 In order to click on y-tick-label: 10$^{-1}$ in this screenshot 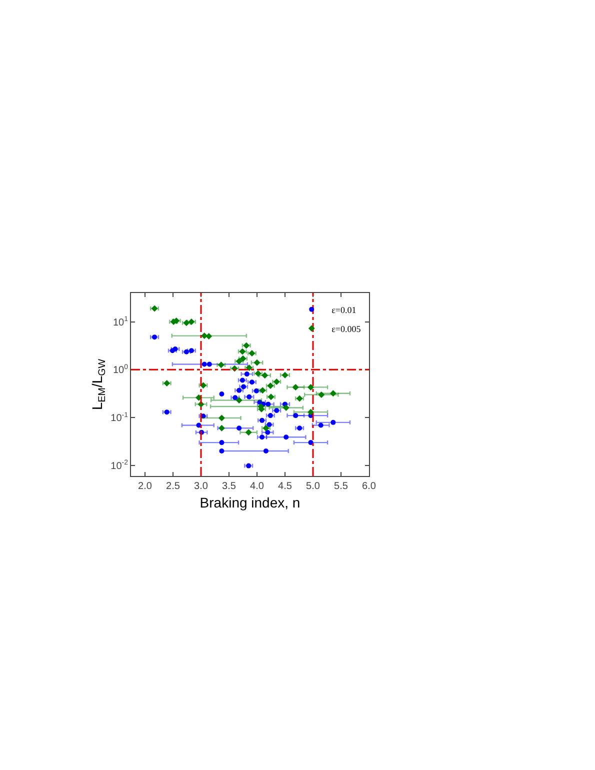, I will do `click(119, 418)`.